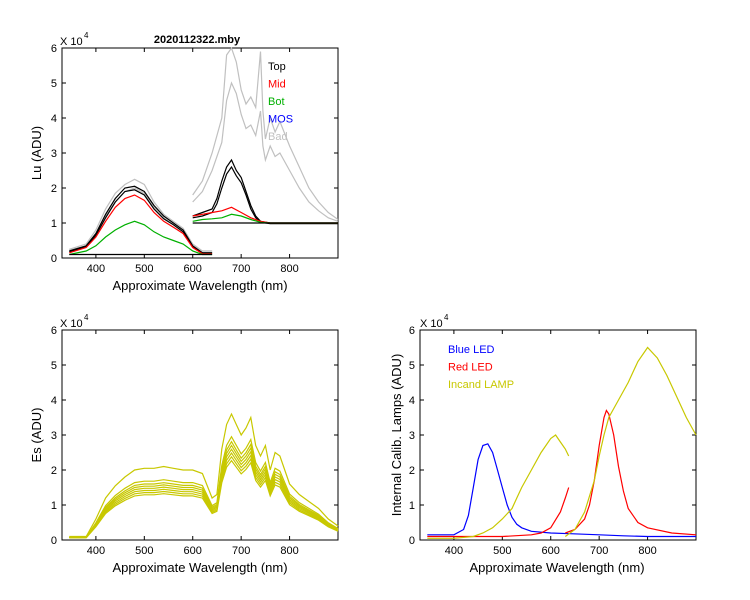  What do you see at coordinates (54, 436) in the screenshot?
I see `es-y-tick-label: 3` at bounding box center [54, 436].